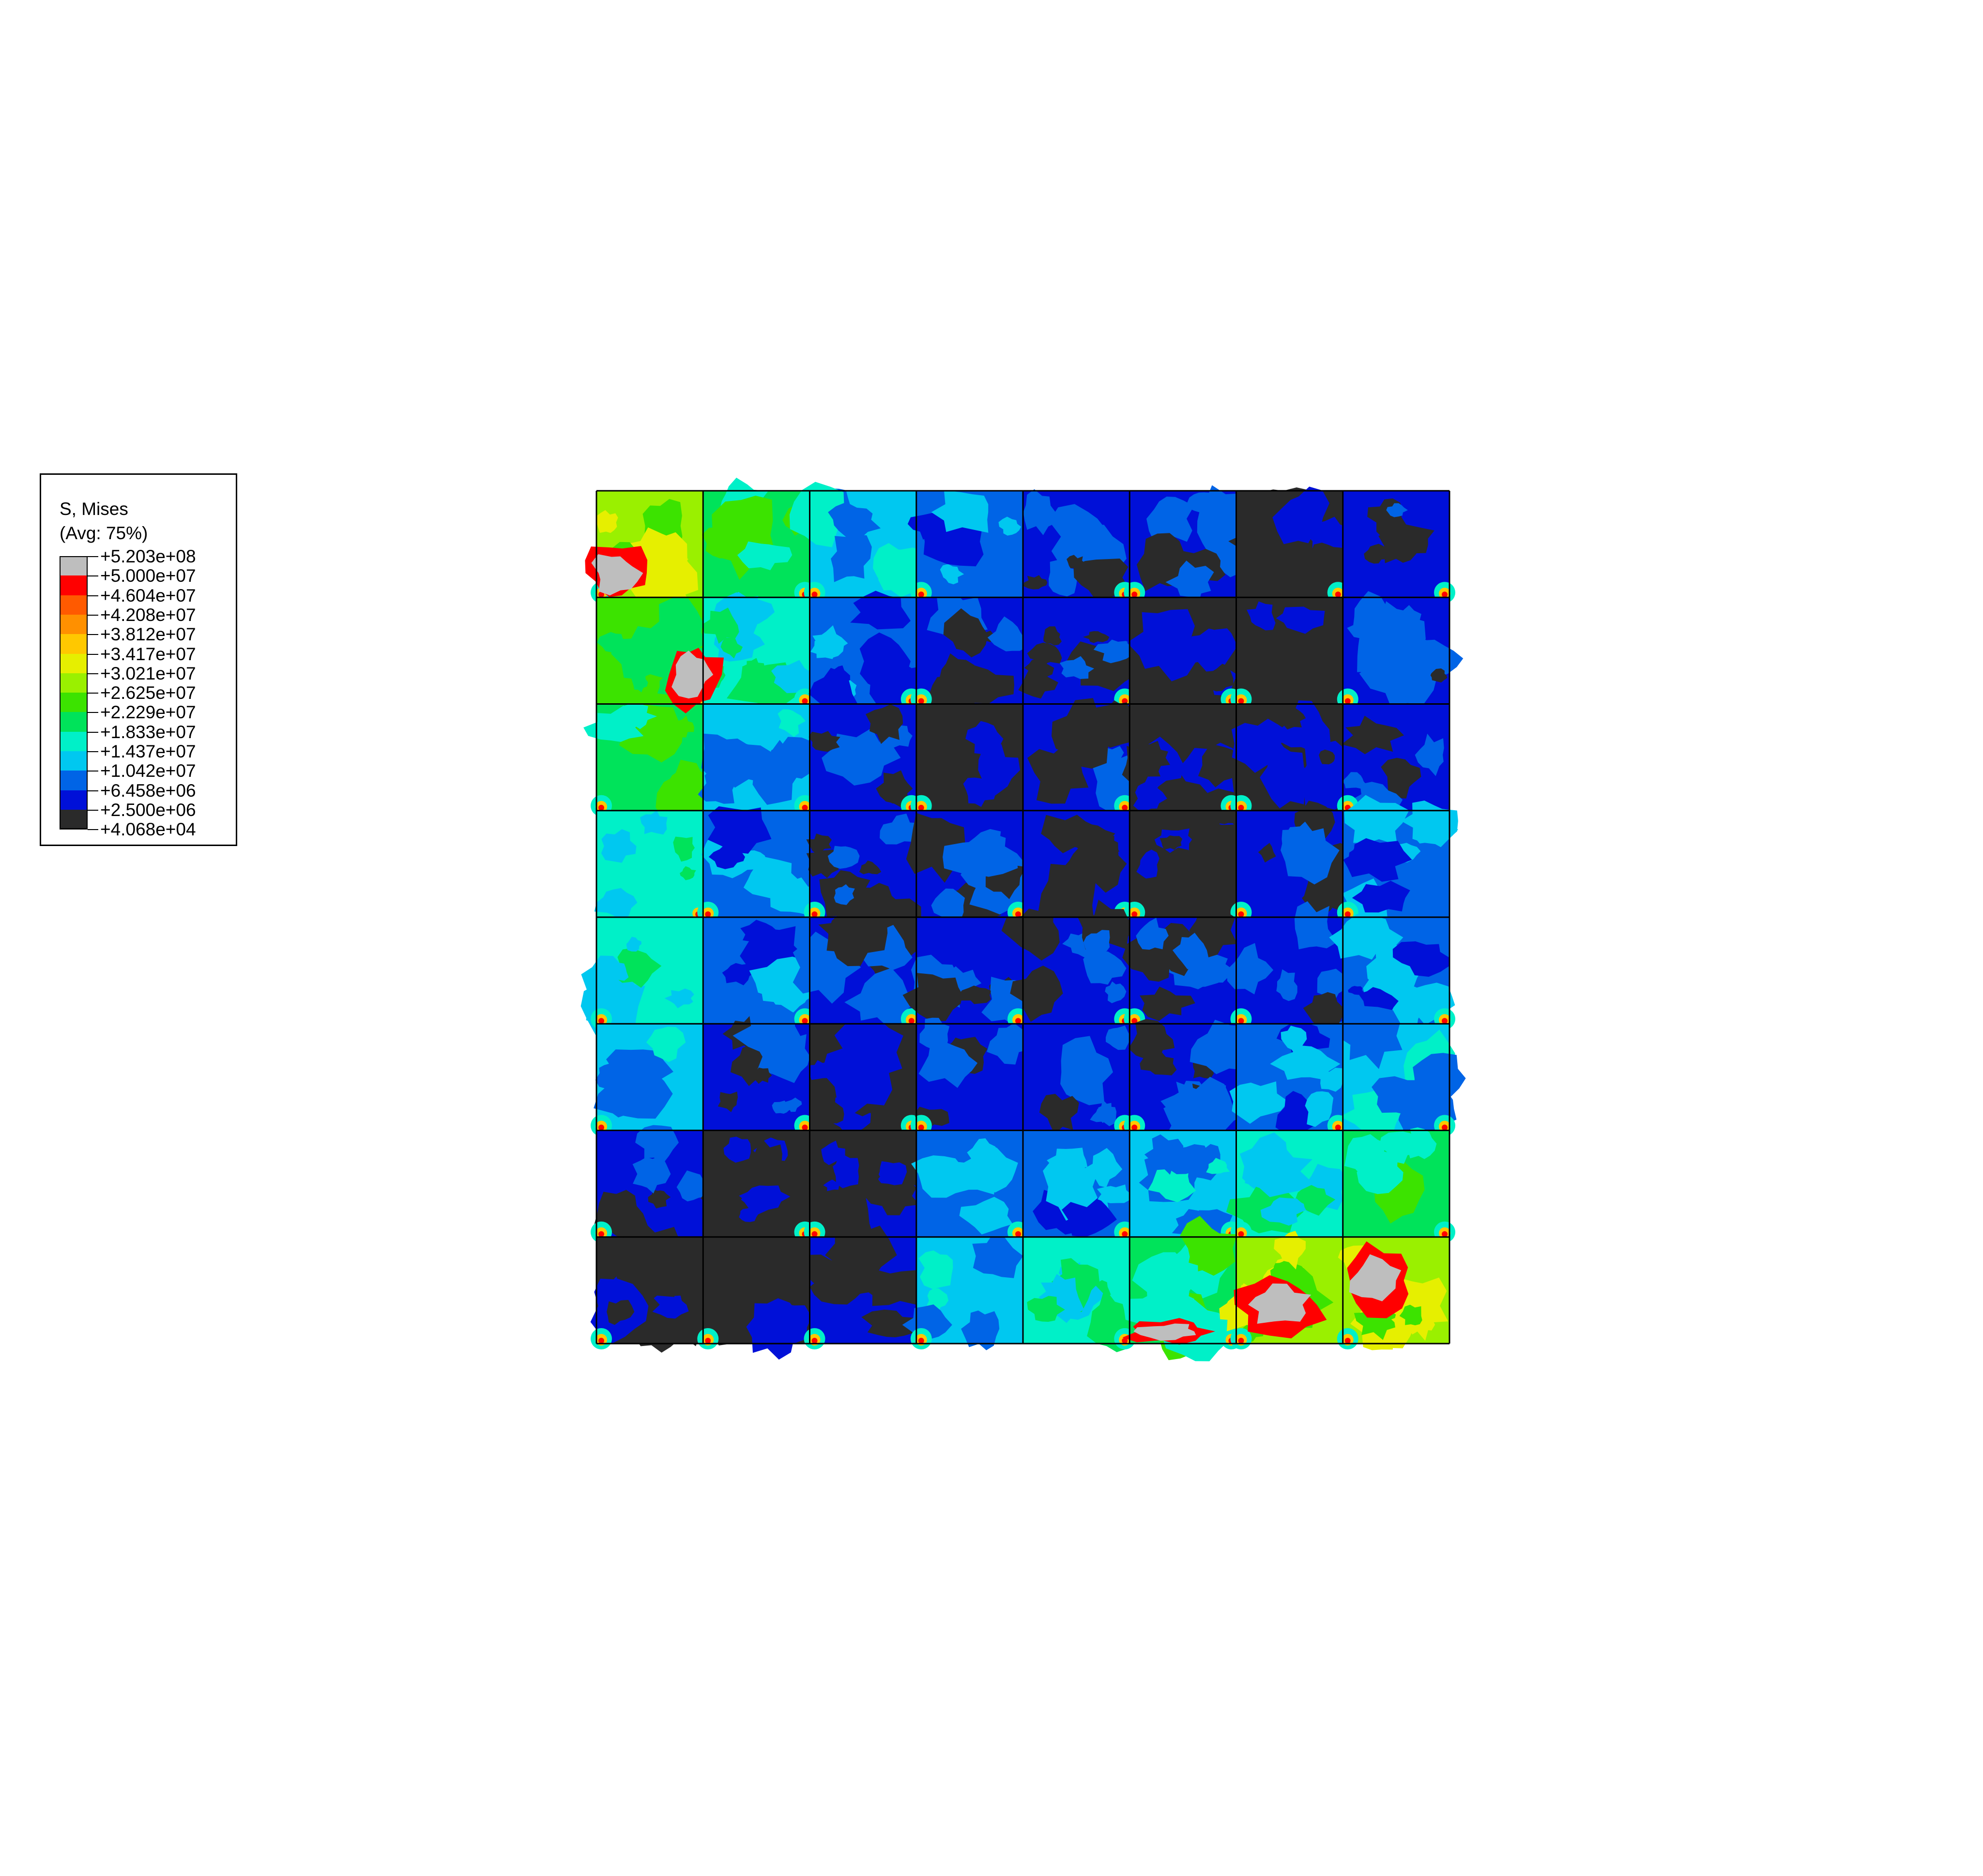 This screenshot has height=1876, width=1983. I want to click on peak-stress-zone, so click(617, 575).